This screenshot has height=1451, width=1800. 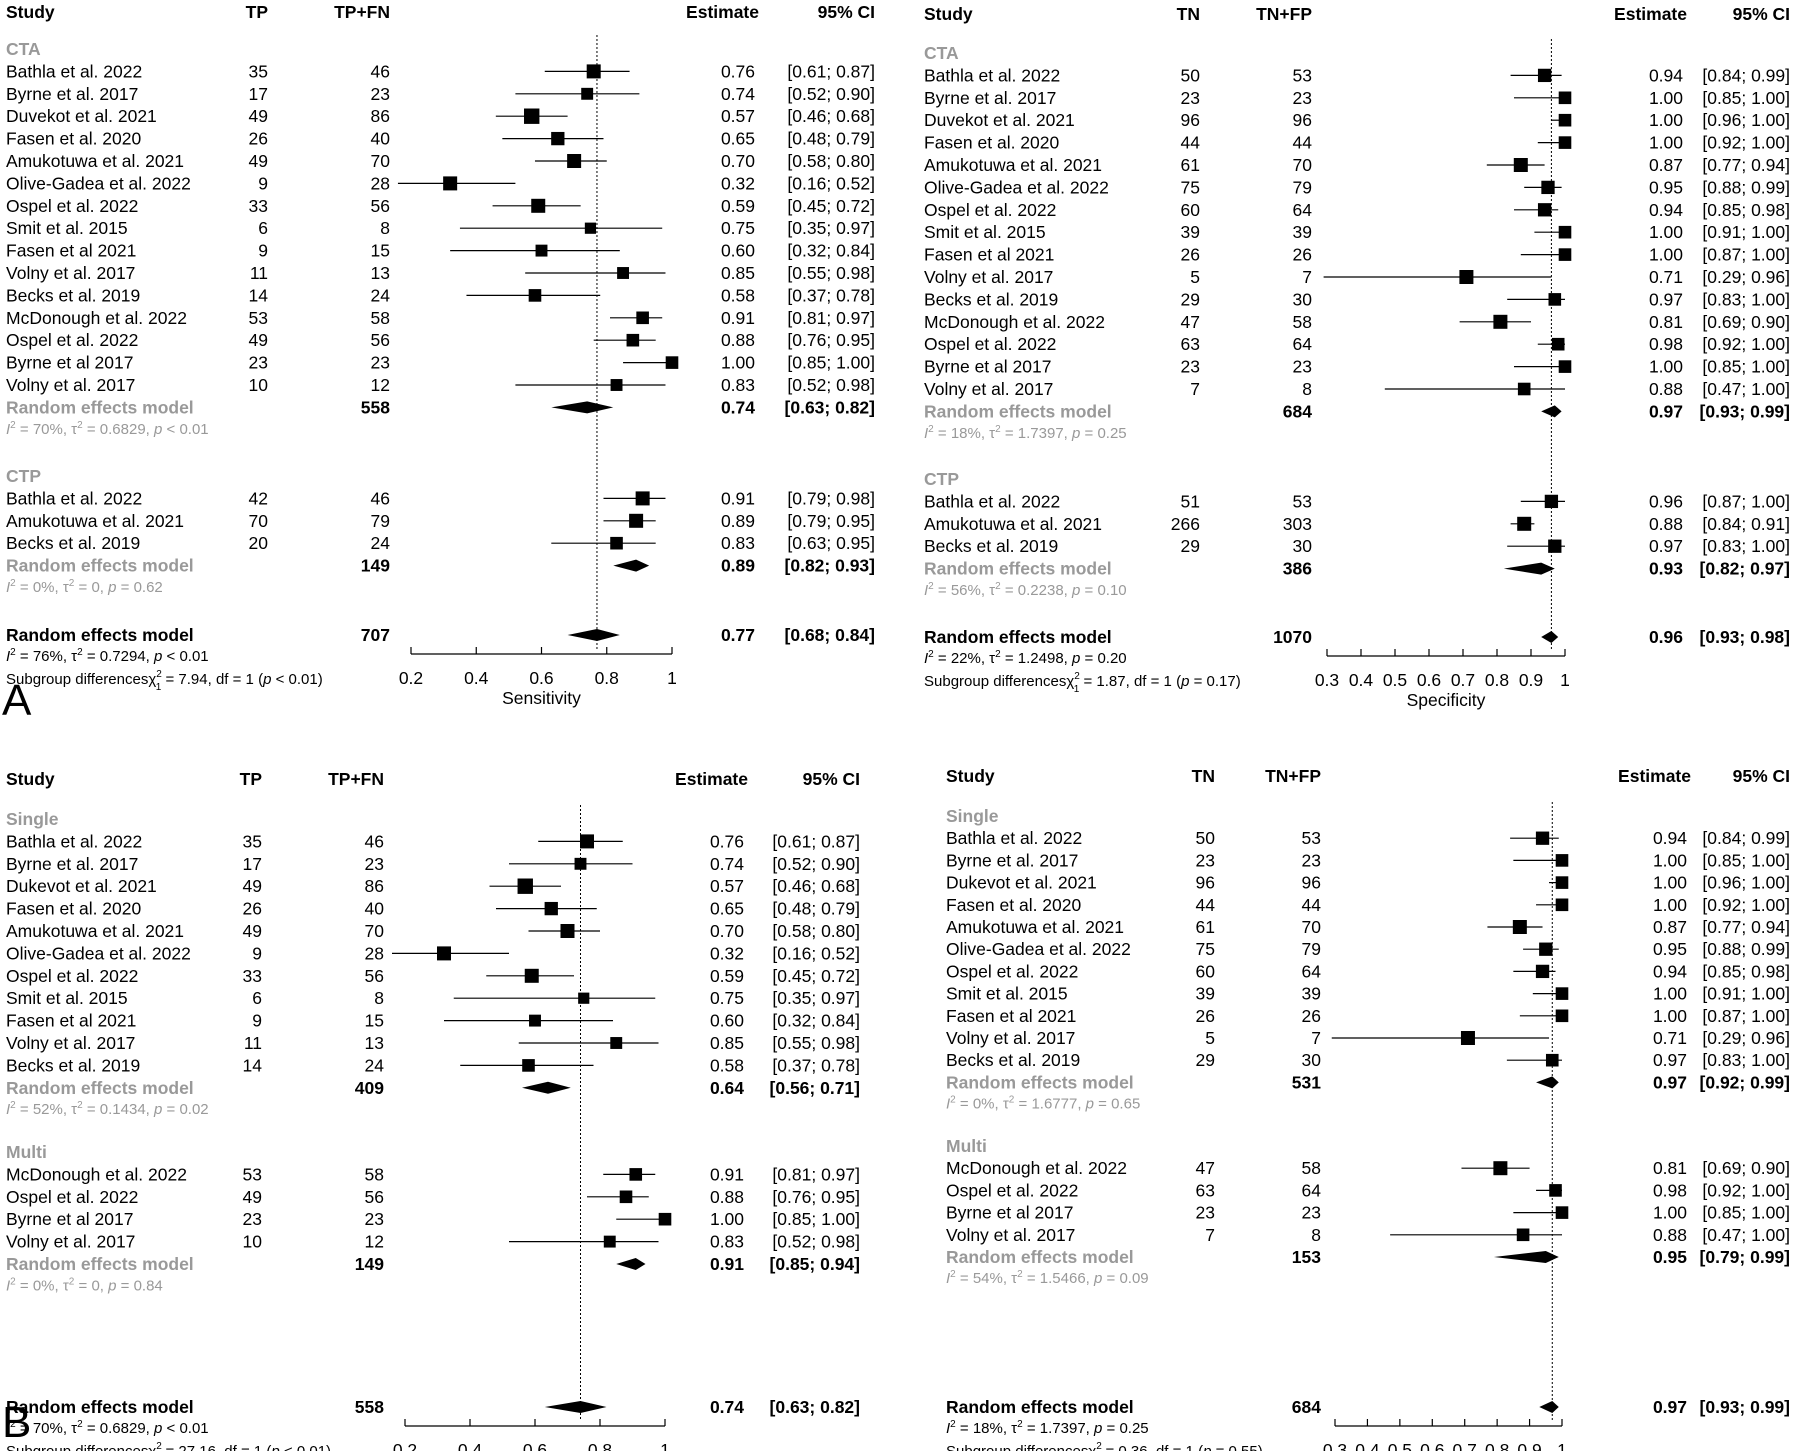 I want to click on study-row: Ospel et al. 2022 63 64 0.98 [0.92; 1.00], so click(x=1368, y=1190).